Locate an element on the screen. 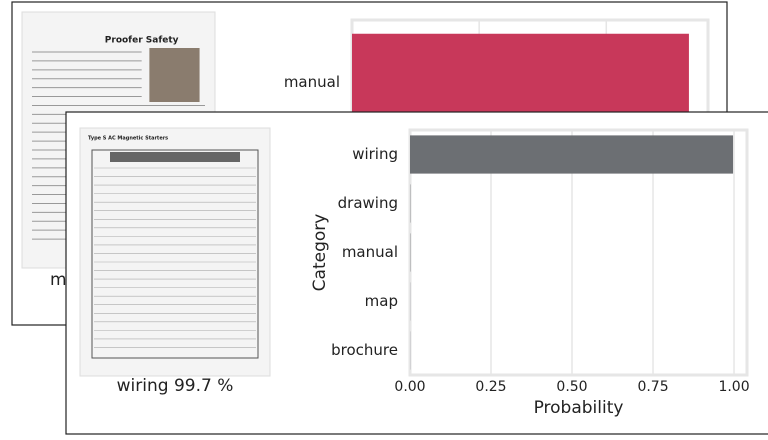  x-tick-label: 0.25 is located at coordinates (490, 387).